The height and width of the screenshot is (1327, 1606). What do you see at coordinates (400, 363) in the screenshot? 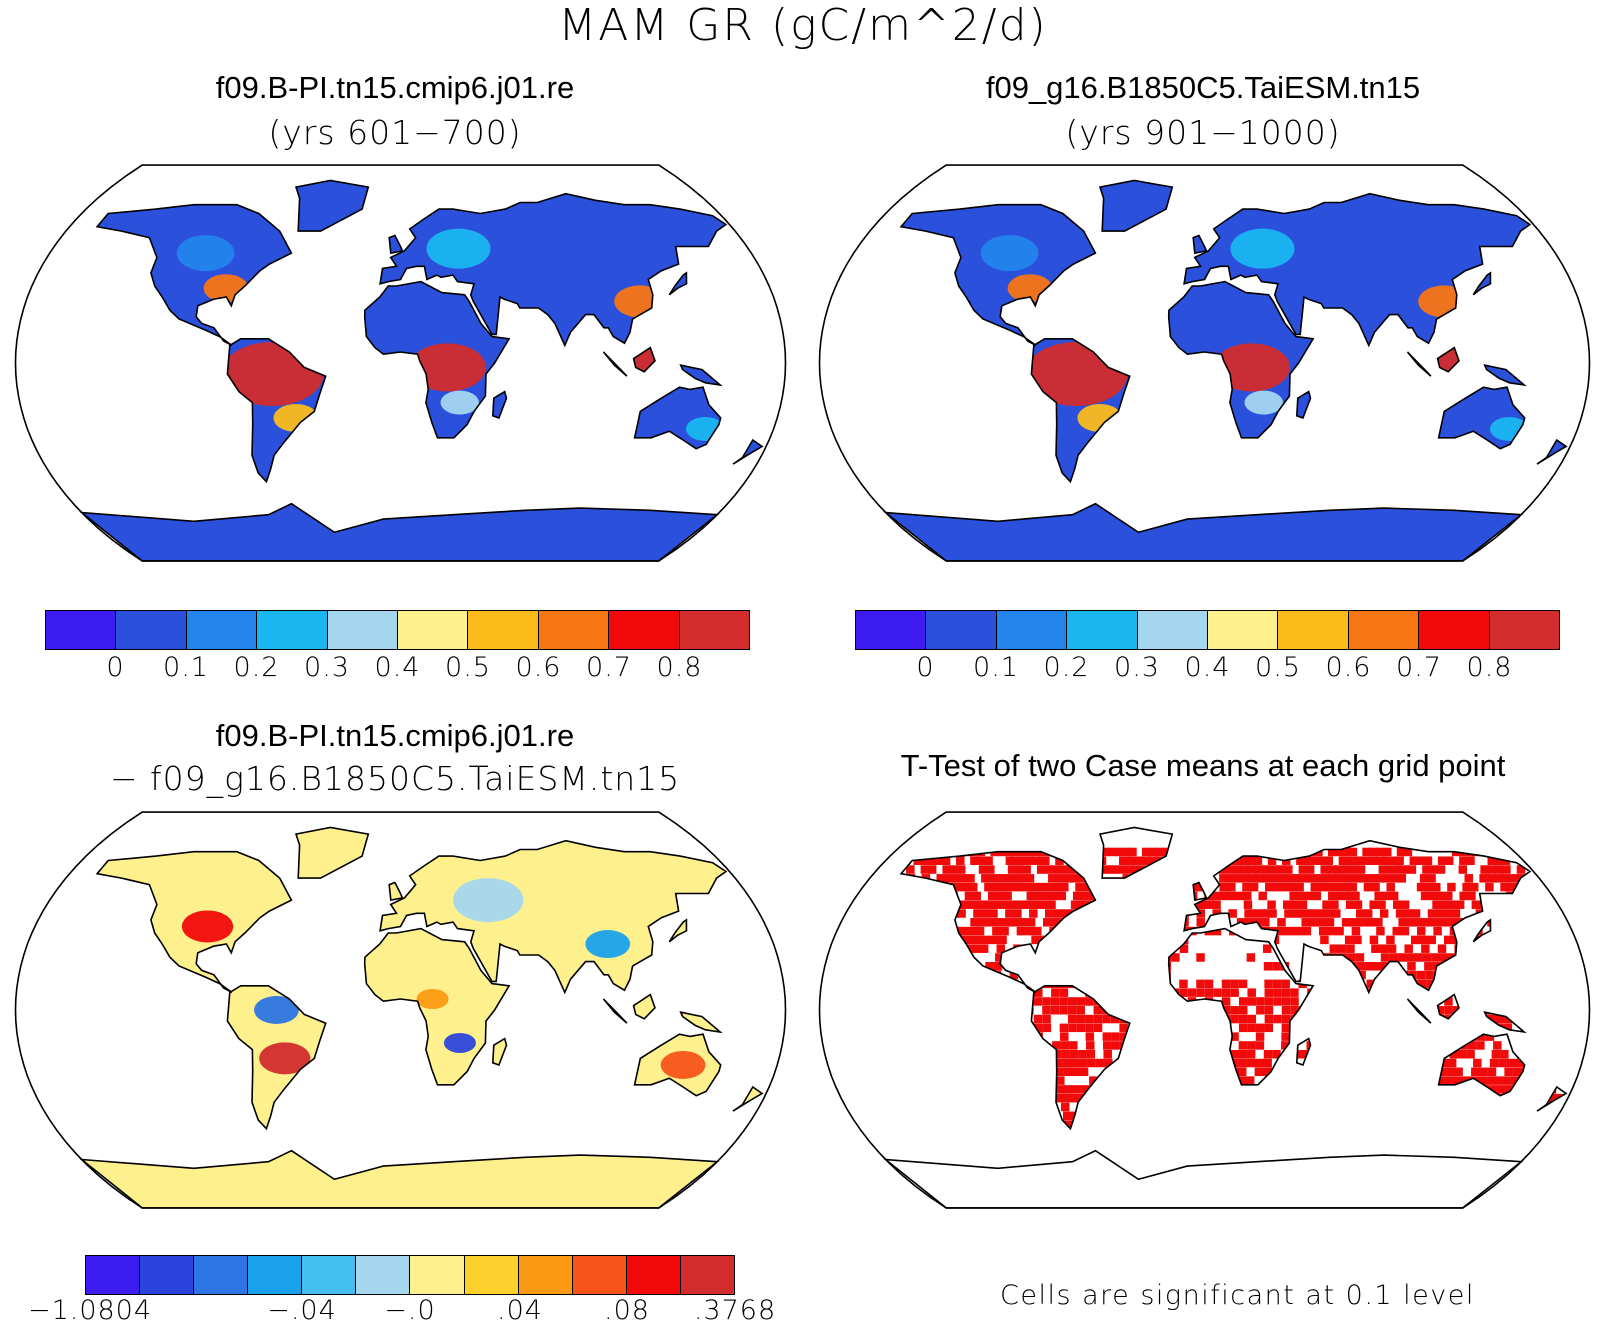
I see `map-case1` at bounding box center [400, 363].